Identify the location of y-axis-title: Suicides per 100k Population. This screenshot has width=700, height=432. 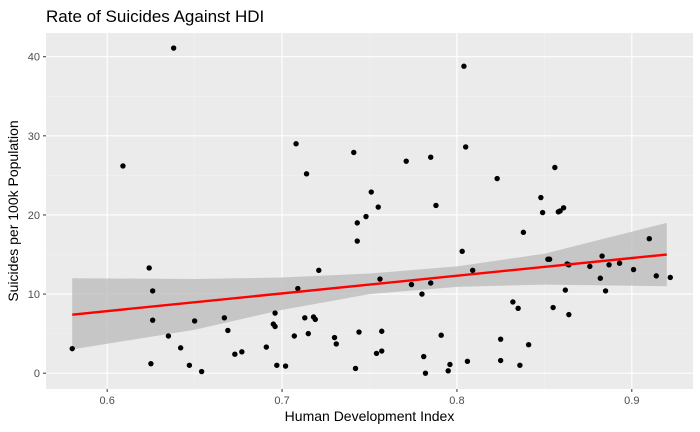
(13, 210).